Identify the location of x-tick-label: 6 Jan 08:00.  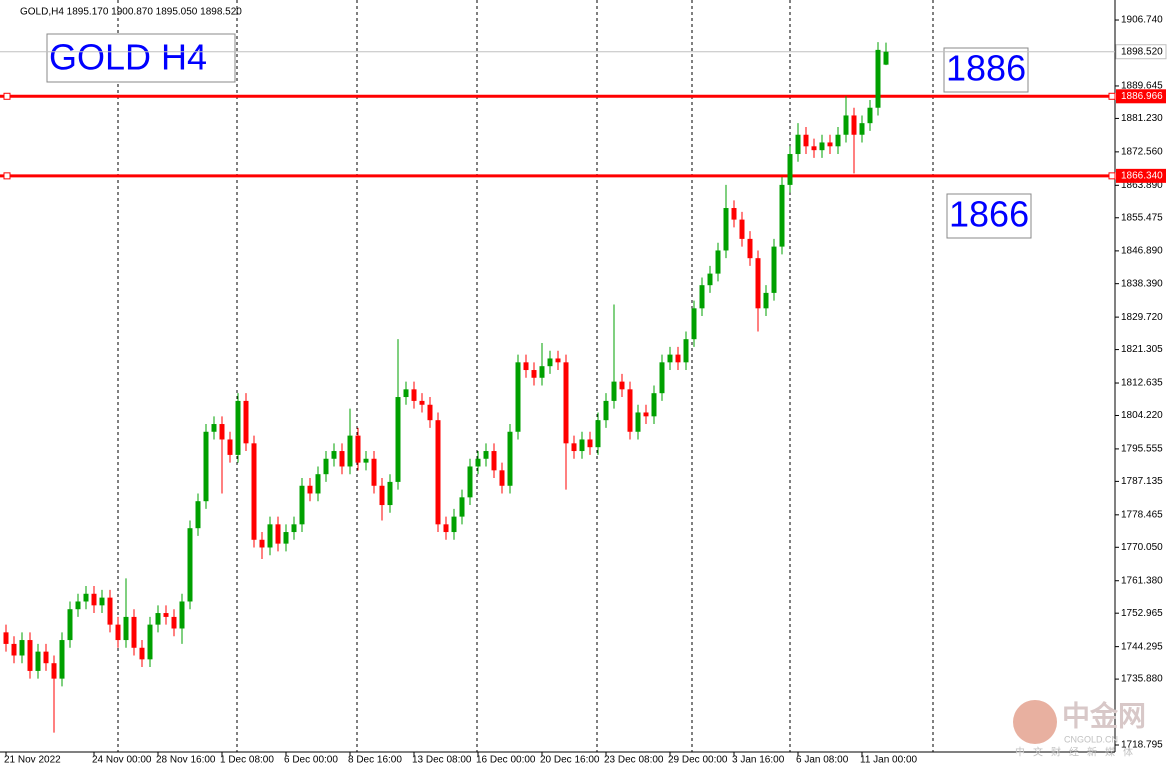
(822, 760).